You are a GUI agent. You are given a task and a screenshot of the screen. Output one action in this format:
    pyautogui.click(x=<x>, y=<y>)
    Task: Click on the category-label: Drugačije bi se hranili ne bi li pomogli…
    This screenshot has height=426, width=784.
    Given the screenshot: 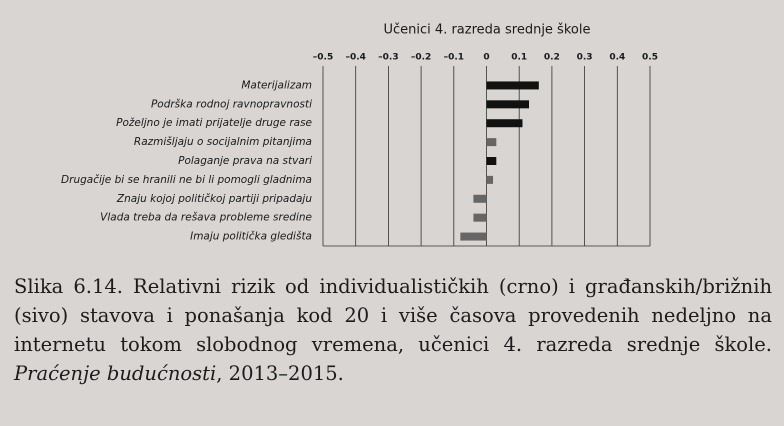 What is the action you would take?
    pyautogui.click(x=186, y=180)
    